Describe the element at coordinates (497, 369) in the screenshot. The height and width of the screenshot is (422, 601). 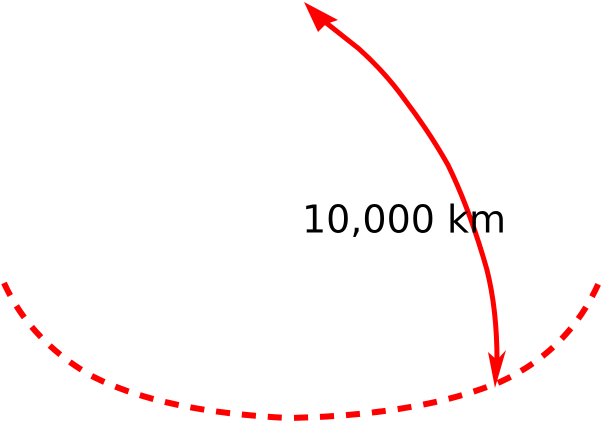
I see `arrow-head-bottom` at that location.